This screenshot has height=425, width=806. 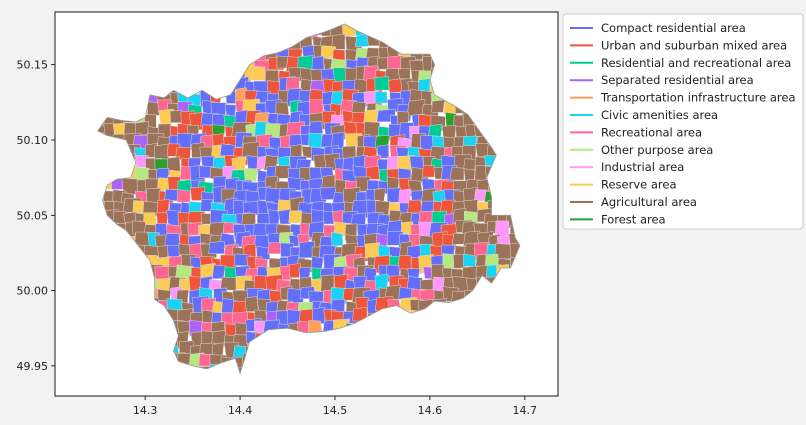 What do you see at coordinates (33, 65) in the screenshot?
I see `y-tick-label: 50.15` at bounding box center [33, 65].